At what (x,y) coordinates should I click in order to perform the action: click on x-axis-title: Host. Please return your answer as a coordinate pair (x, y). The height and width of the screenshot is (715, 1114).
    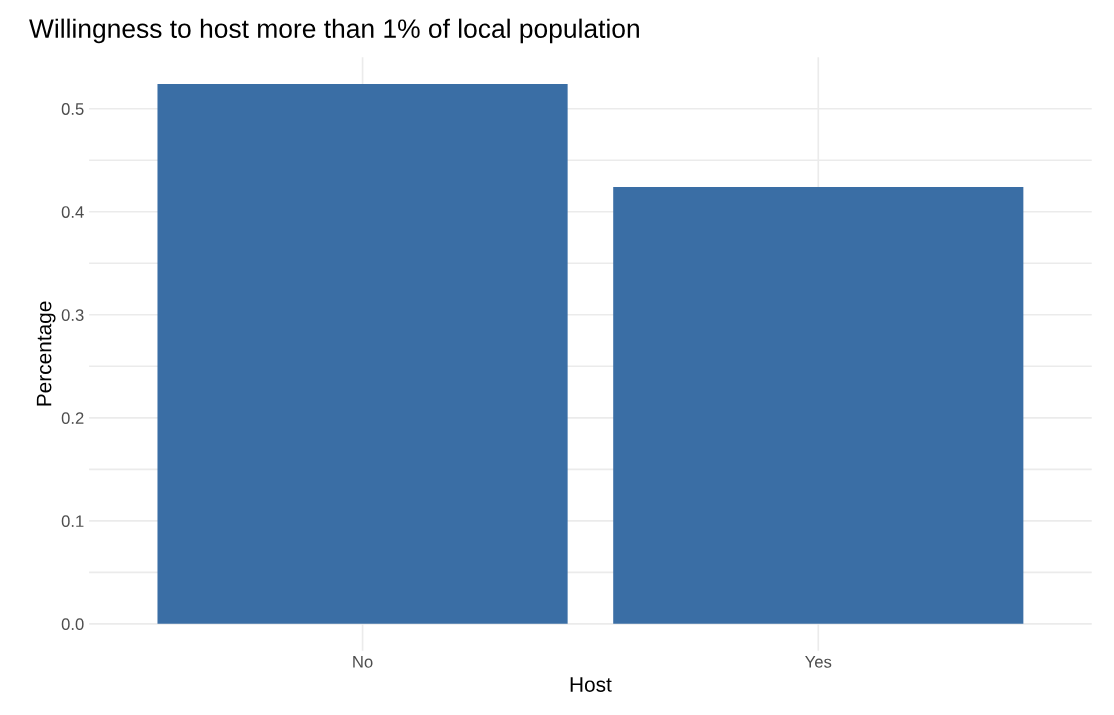
    Looking at the image, I should click on (591, 684).